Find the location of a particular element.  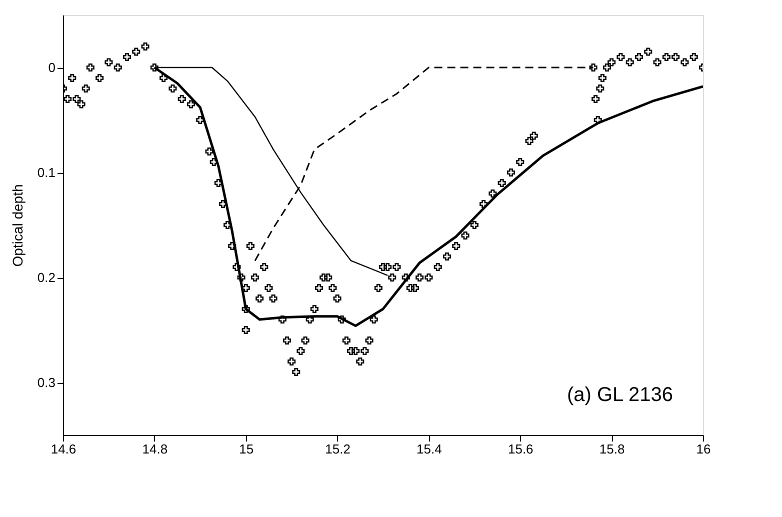

x-tick-label: 15.4 is located at coordinates (429, 449).